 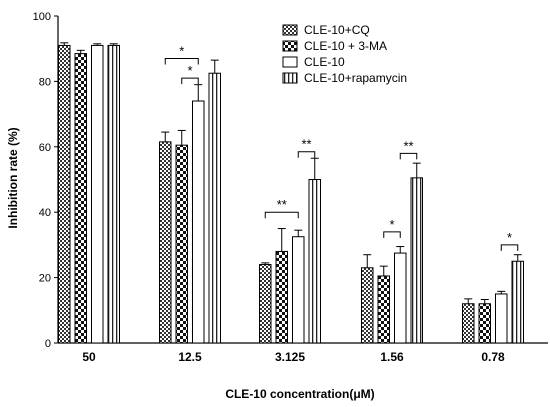 I want to click on y-tick-label: 100, so click(x=42, y=17).